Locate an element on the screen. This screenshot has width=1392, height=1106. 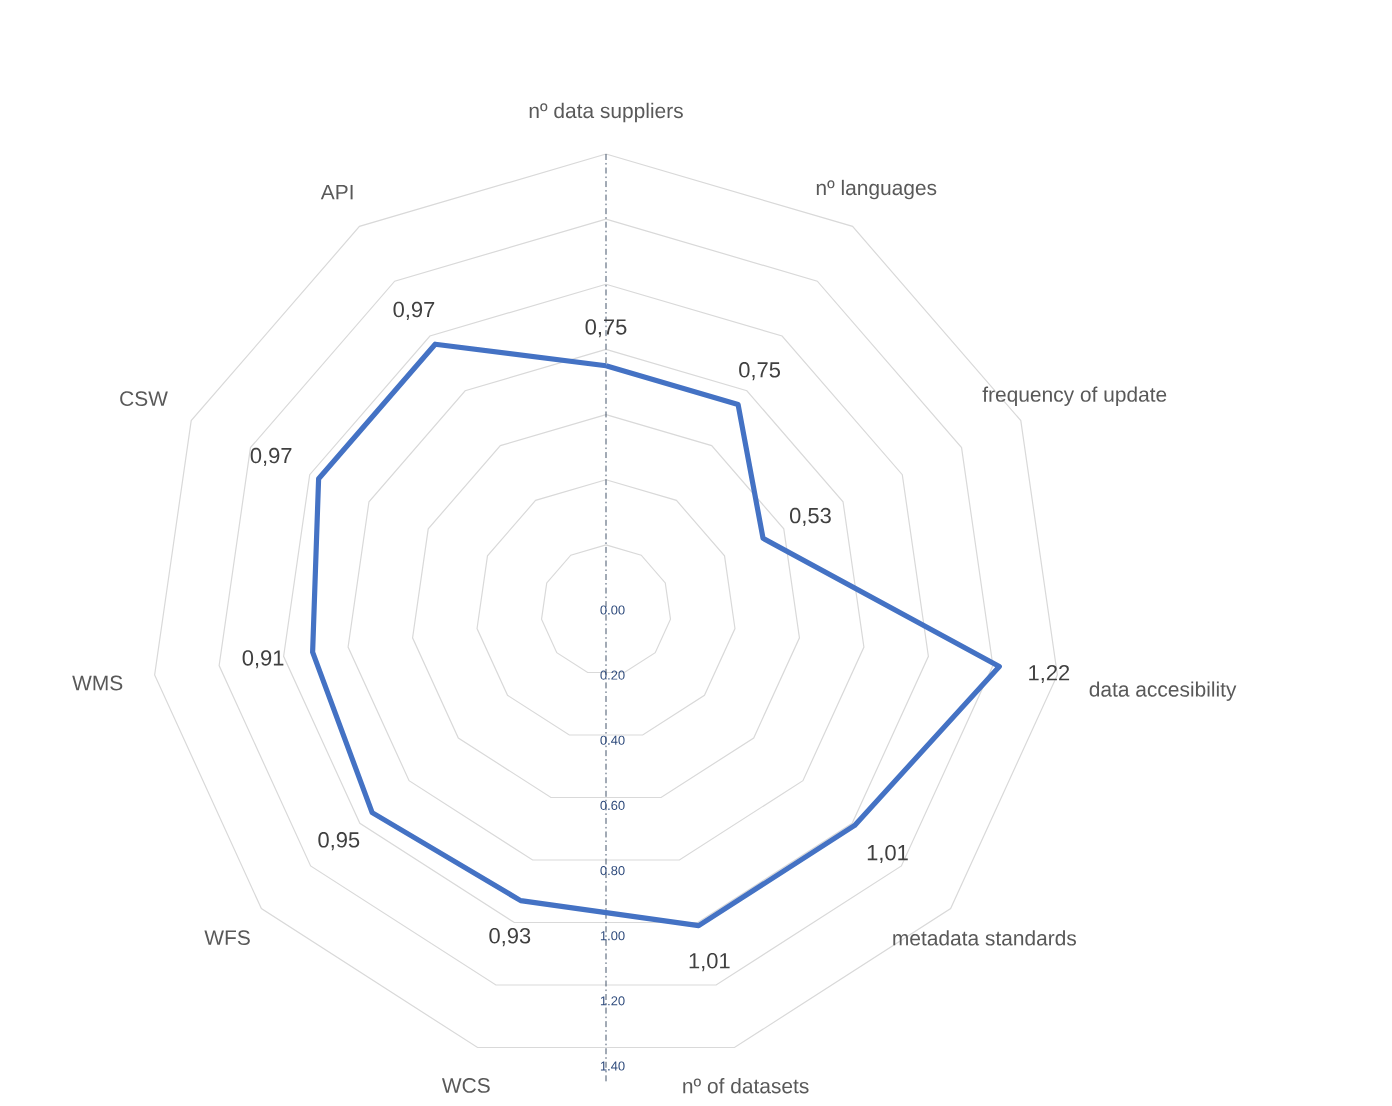
spoke-label: API is located at coordinates (336, 192).